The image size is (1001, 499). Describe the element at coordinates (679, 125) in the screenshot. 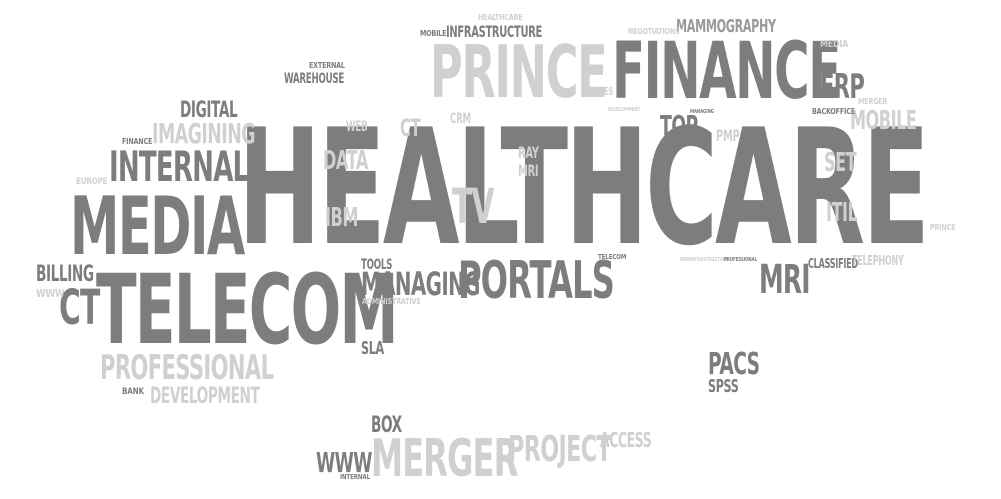

I see `word-top: TOP` at that location.